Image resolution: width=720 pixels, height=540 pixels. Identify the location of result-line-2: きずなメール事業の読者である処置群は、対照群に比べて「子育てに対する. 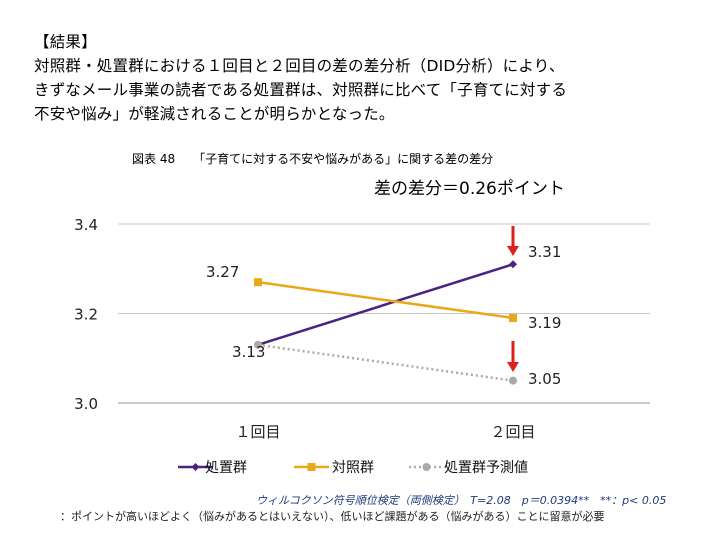
(301, 90).